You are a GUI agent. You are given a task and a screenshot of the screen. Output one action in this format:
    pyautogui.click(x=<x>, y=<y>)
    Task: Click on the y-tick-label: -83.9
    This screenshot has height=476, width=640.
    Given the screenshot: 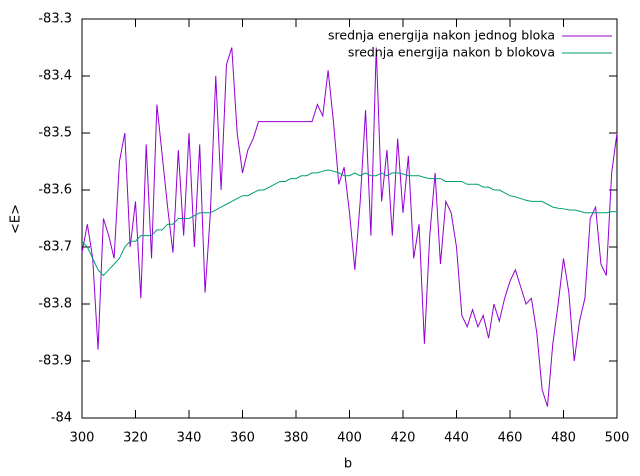 What is the action you would take?
    pyautogui.click(x=55, y=361)
    